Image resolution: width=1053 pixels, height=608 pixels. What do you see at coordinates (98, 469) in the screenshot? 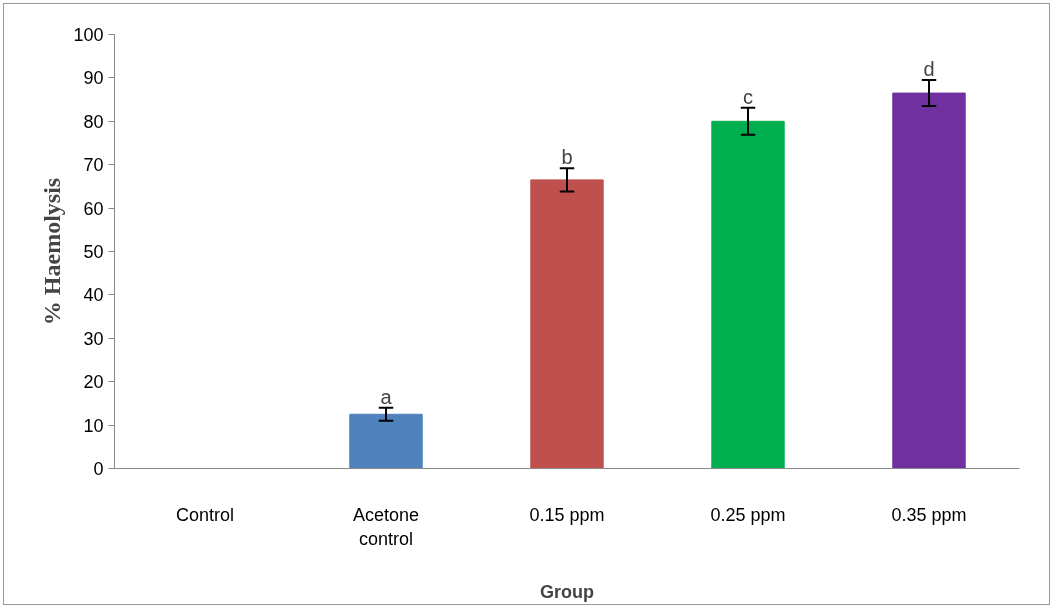
I see `y-tick-label: 0` at bounding box center [98, 469].